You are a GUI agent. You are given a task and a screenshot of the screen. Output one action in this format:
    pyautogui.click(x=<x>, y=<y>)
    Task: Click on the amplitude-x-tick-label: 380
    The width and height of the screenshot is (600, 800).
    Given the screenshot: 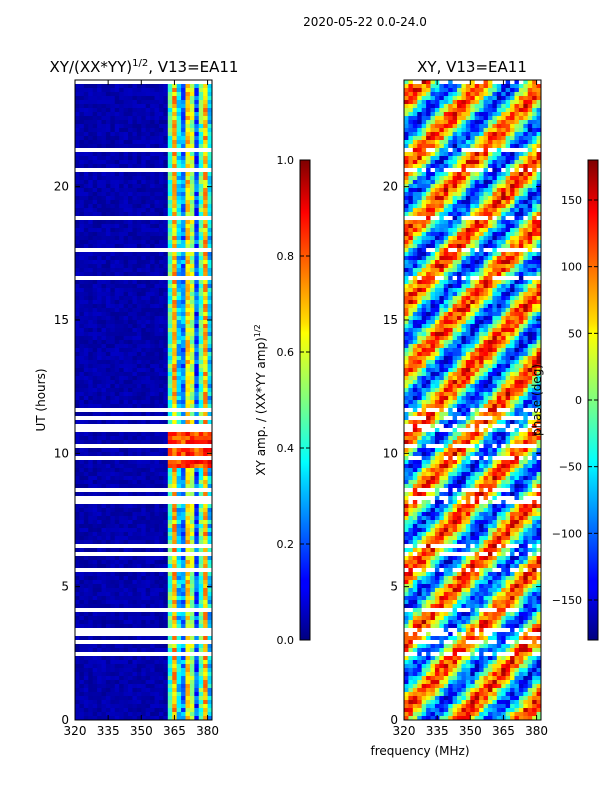 What is the action you would take?
    pyautogui.click(x=207, y=731)
    